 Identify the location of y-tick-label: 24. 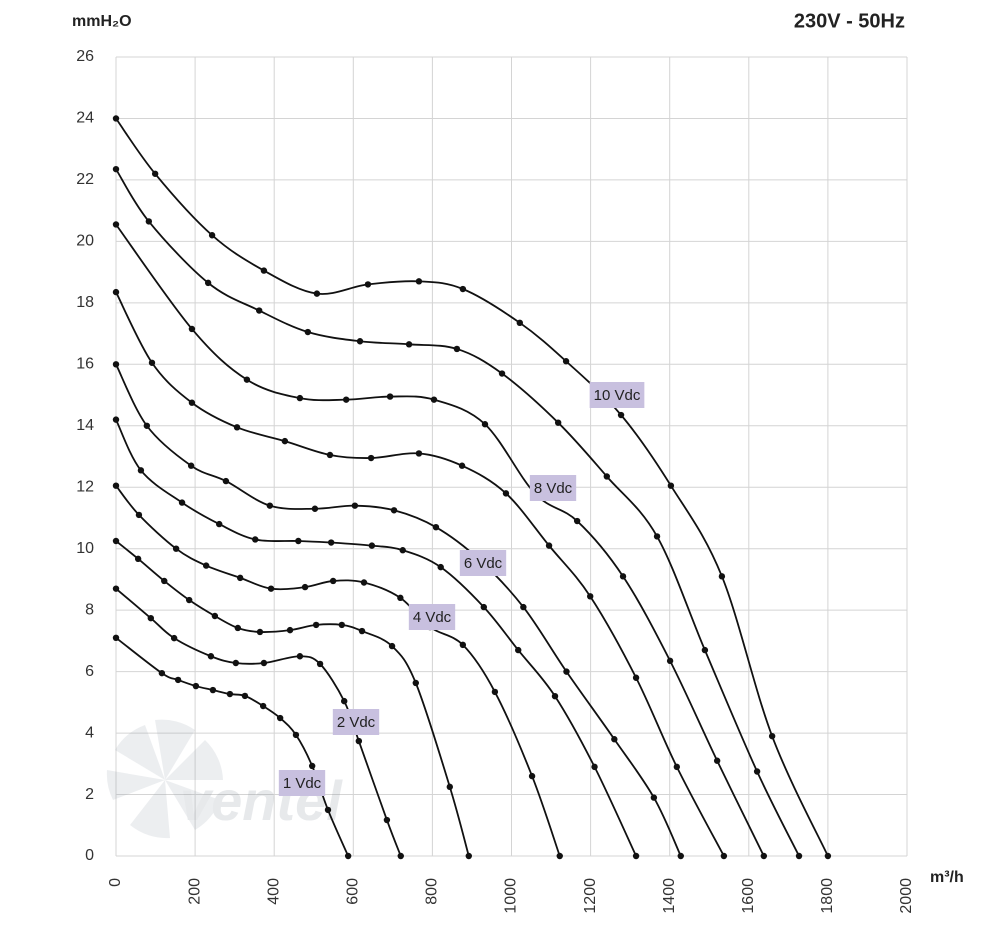
(85, 118).